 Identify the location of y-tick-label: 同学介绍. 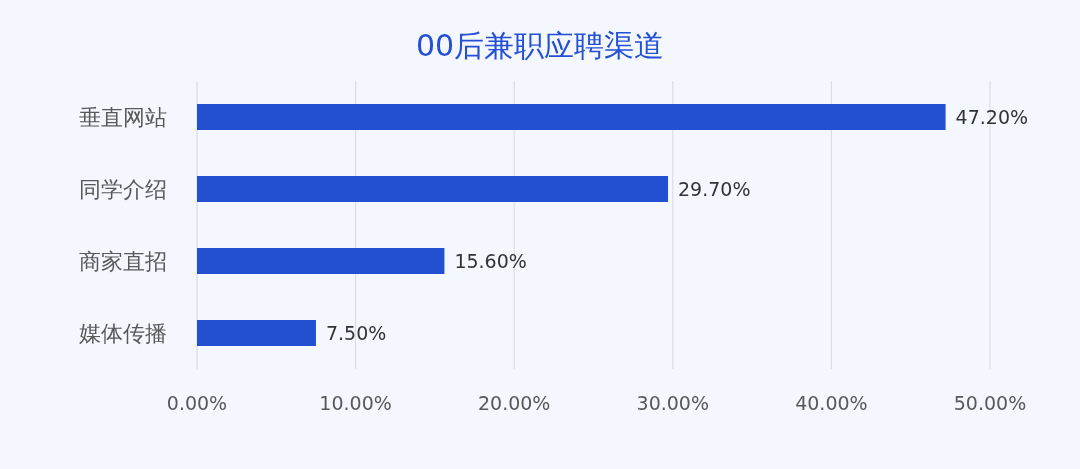
(123, 189).